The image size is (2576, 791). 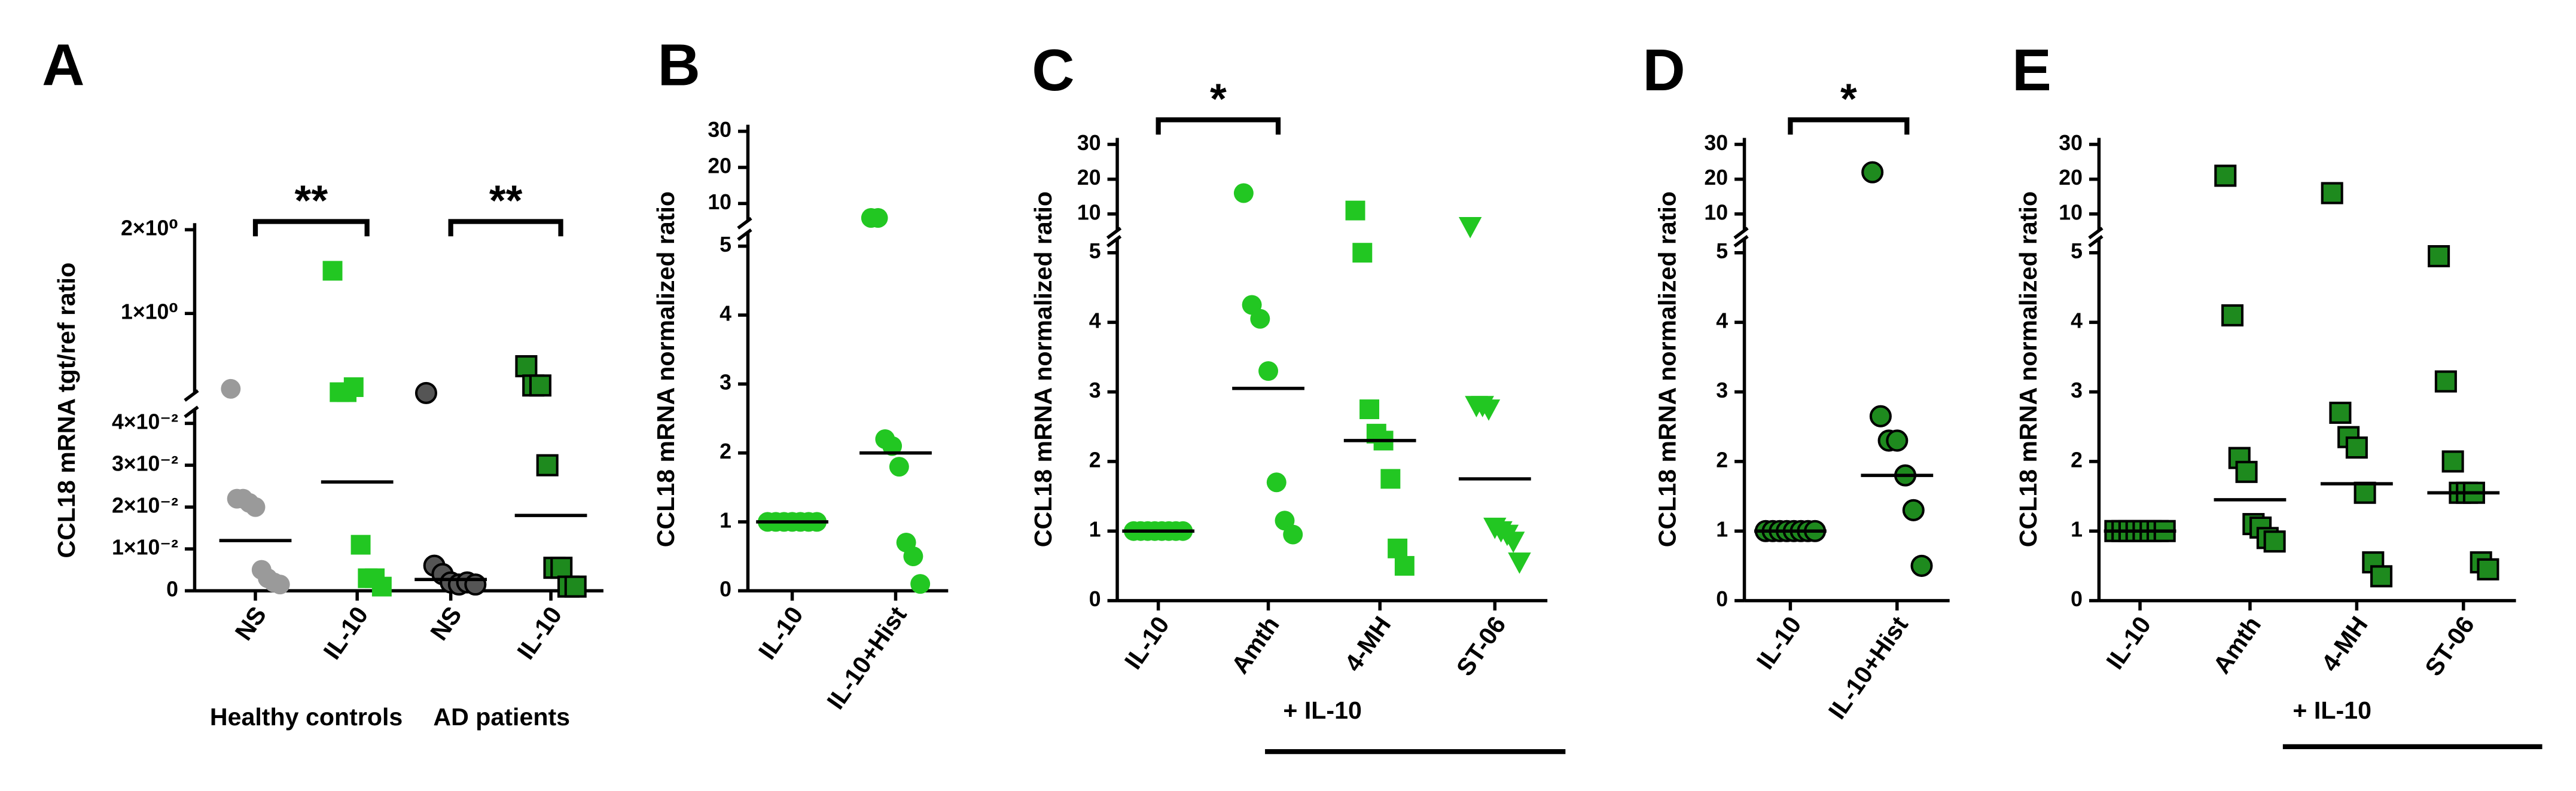 What do you see at coordinates (145, 464) in the screenshot?
I see `y-tick-label: 3×10⁻²` at bounding box center [145, 464].